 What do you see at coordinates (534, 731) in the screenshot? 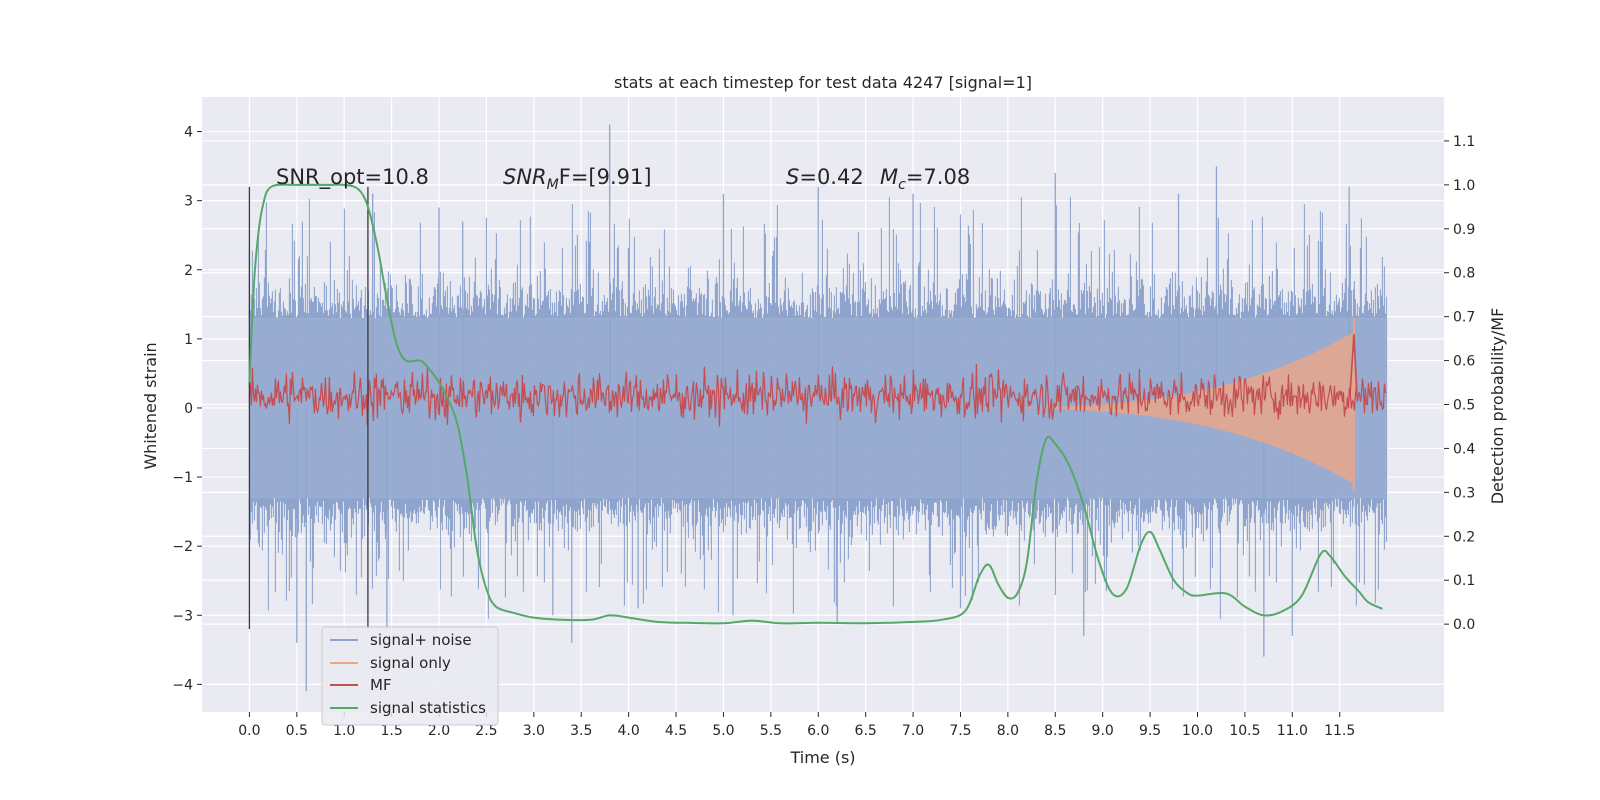
I see `x-tick-label: 3.0` at bounding box center [534, 731].